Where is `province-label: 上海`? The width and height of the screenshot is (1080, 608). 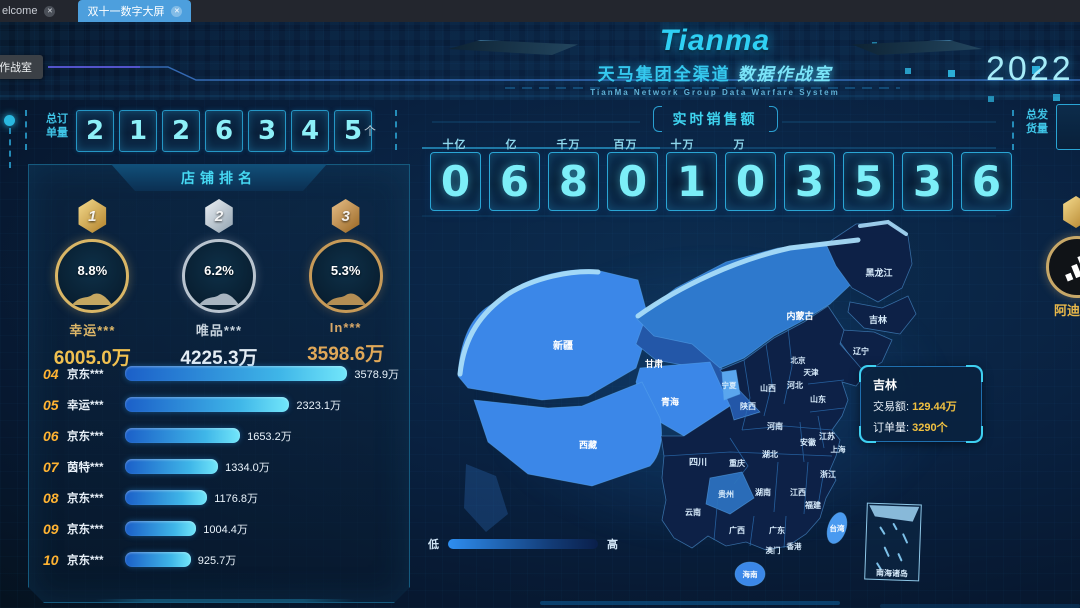 province-label: 上海 is located at coordinates (838, 449).